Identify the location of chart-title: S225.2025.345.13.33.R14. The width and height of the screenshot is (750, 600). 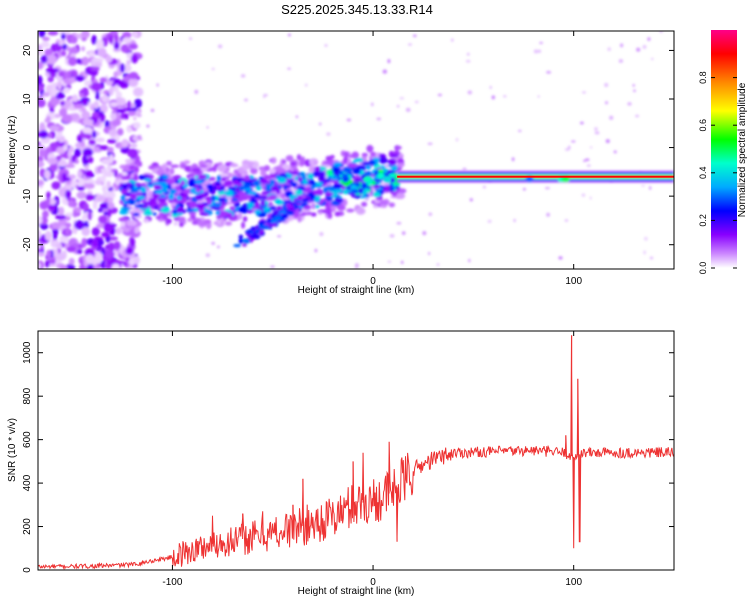
(357, 9).